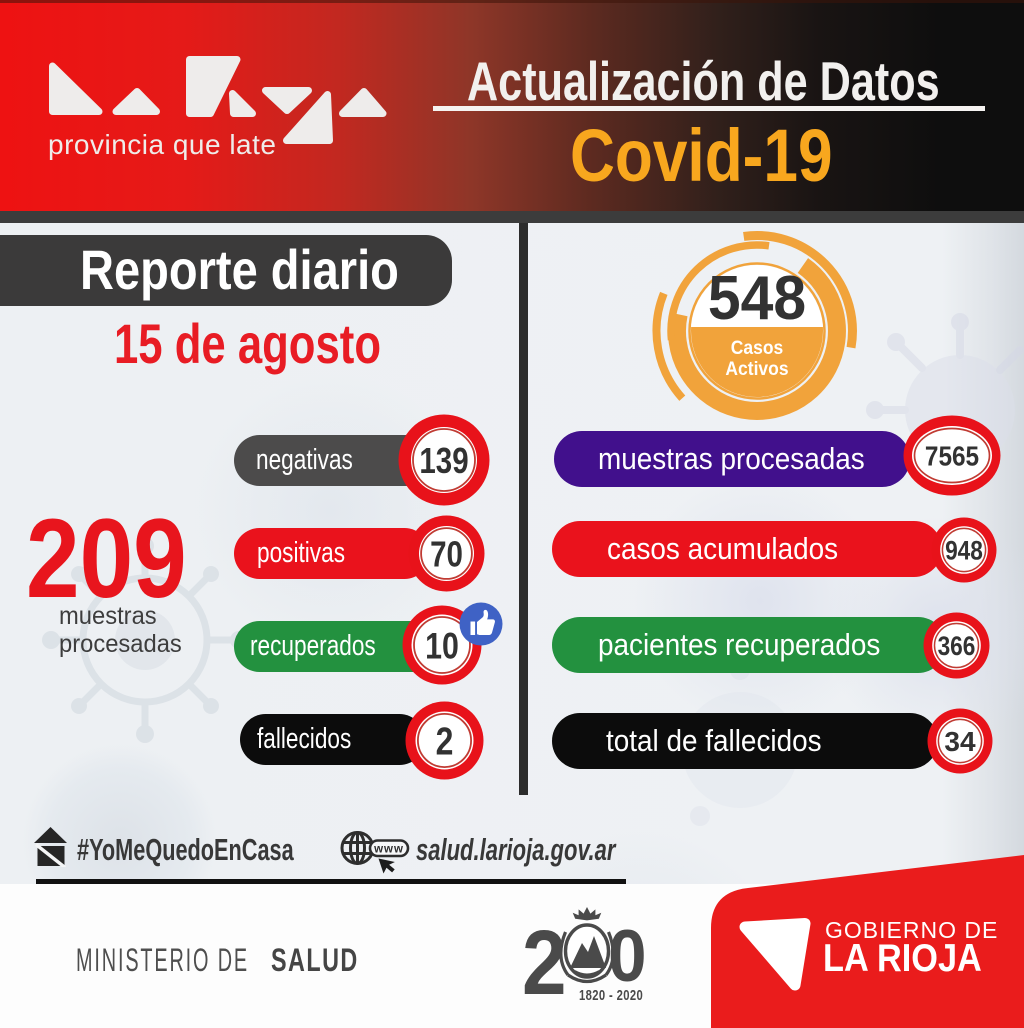 The width and height of the screenshot is (1024, 1028). I want to click on svg-text: www, so click(388, 849).